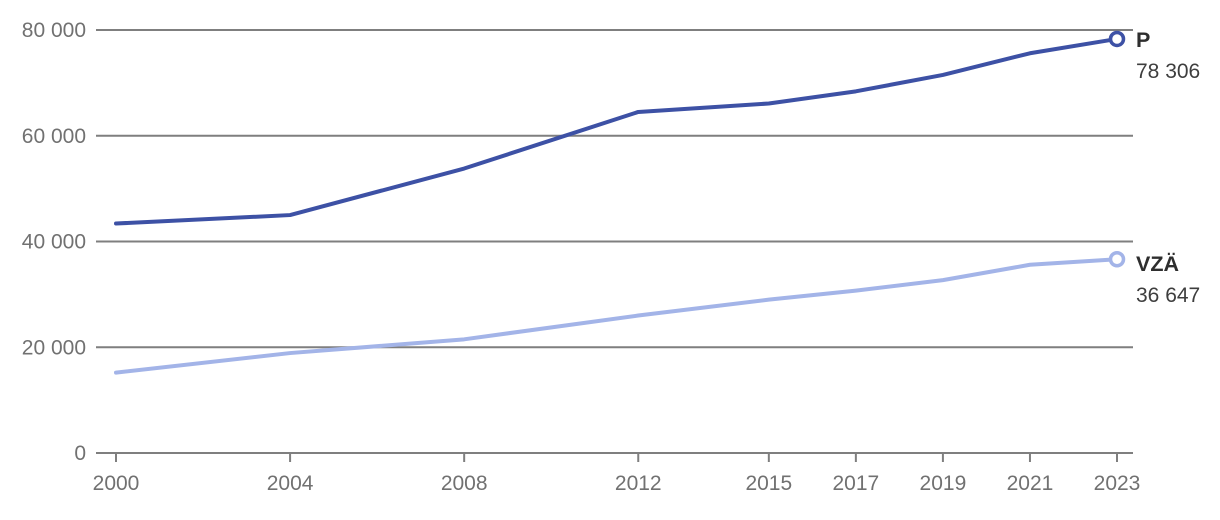  What do you see at coordinates (1117, 483) in the screenshot?
I see `x-tick-label: 2023` at bounding box center [1117, 483].